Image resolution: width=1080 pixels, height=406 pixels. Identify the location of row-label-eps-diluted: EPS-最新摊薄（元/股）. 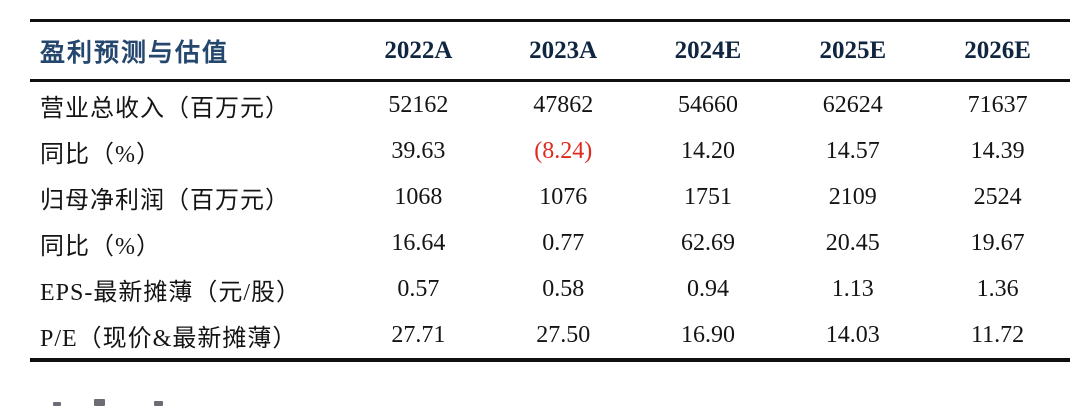
(171, 292).